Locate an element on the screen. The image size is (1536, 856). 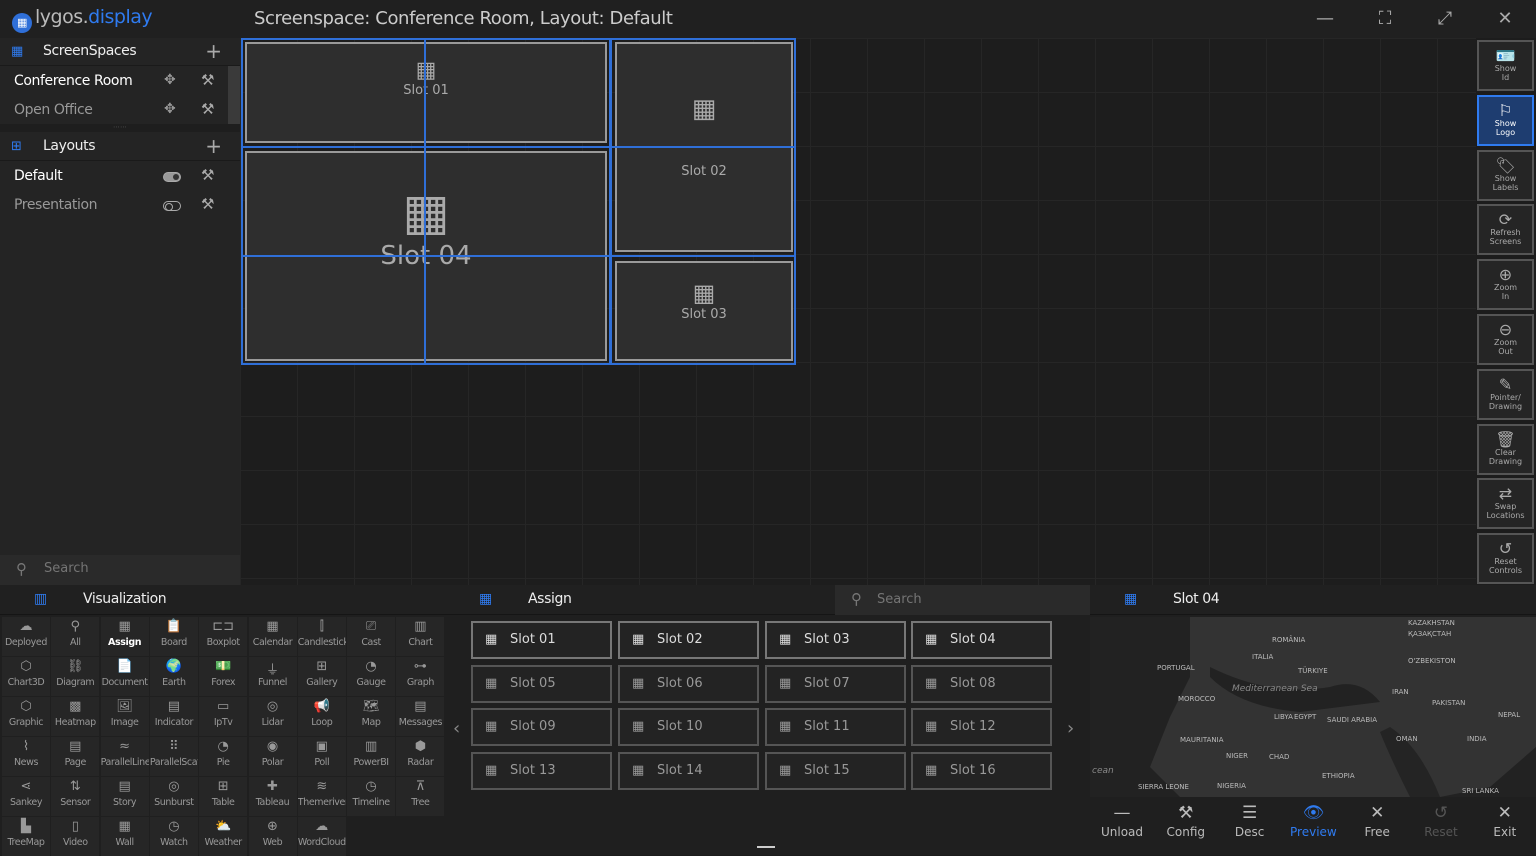
viz-indicator-button: ▤ Indicator is located at coordinates (173, 716).